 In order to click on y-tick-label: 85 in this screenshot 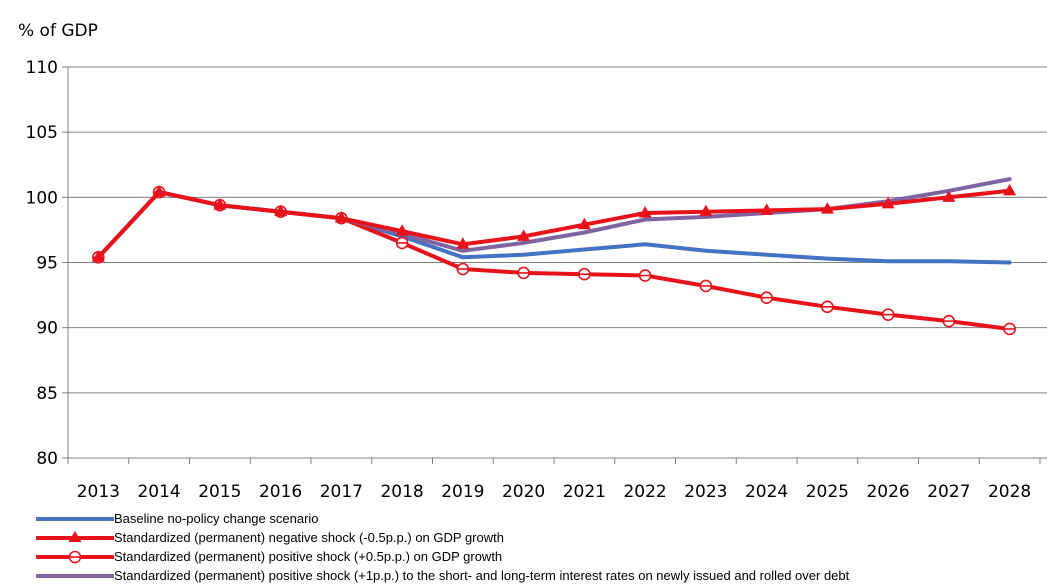, I will do `click(47, 394)`.